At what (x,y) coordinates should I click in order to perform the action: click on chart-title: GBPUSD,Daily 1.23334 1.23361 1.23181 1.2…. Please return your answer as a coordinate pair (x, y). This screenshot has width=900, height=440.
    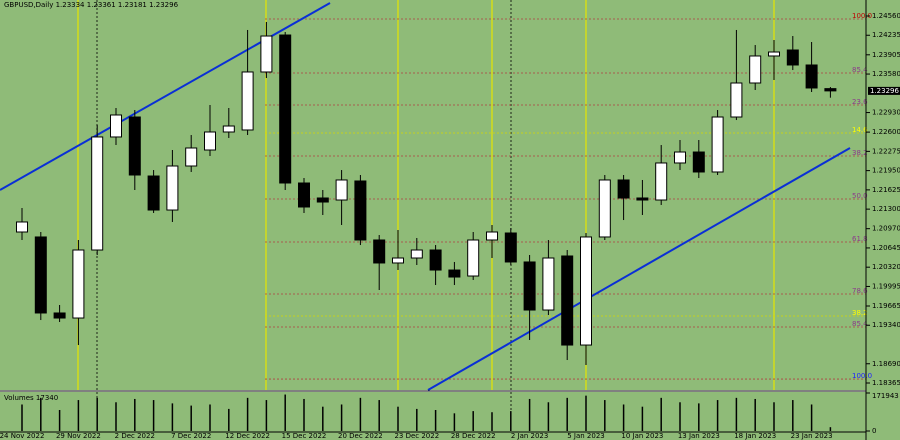
    Looking at the image, I should click on (91, 5).